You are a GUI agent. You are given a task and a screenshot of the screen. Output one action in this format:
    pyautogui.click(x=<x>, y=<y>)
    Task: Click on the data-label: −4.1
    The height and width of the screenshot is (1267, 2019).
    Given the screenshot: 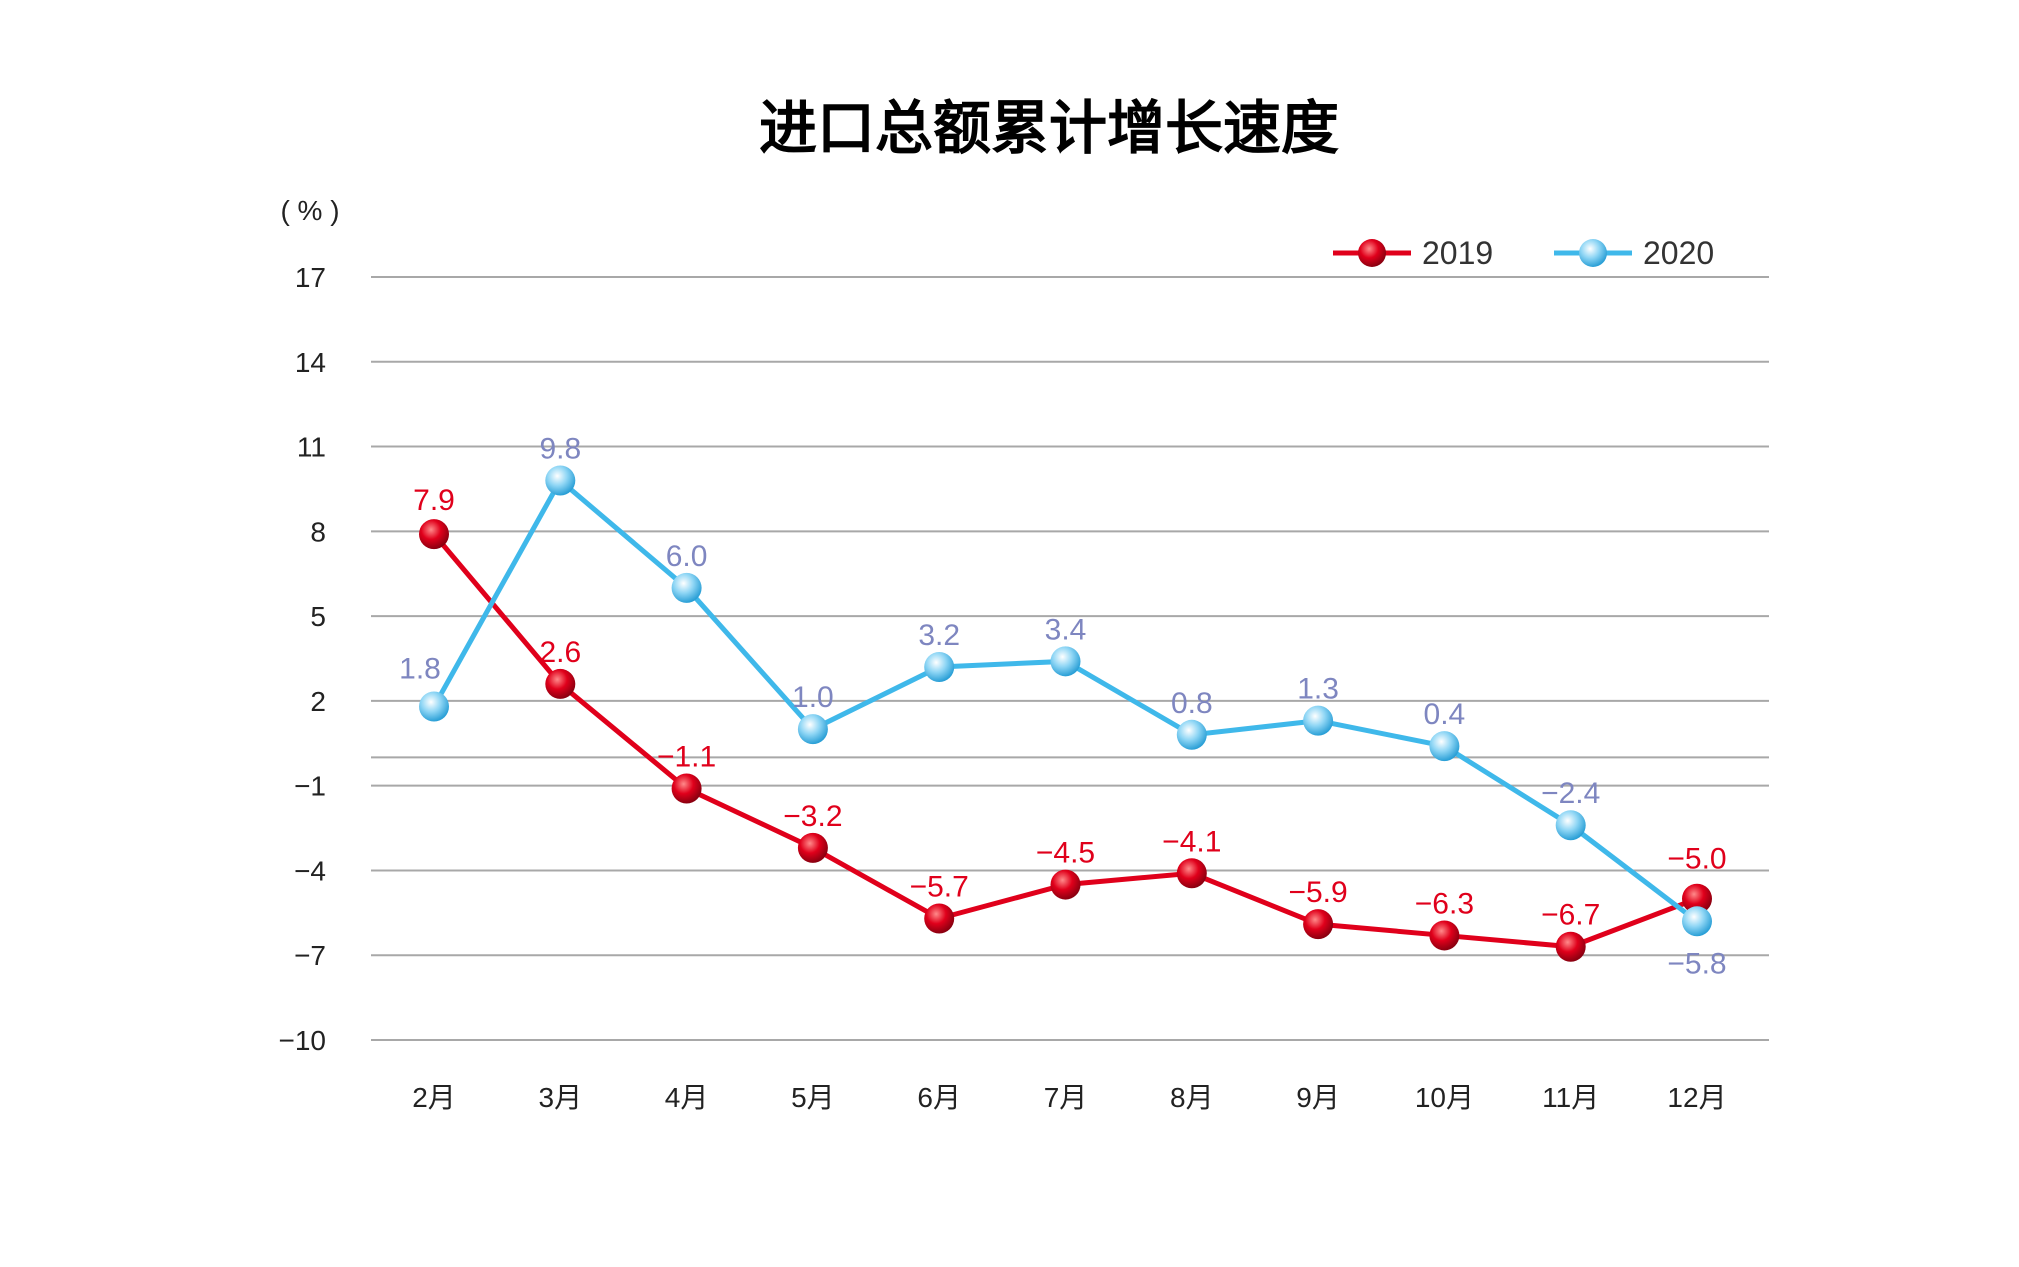 What is the action you would take?
    pyautogui.click(x=1191, y=841)
    